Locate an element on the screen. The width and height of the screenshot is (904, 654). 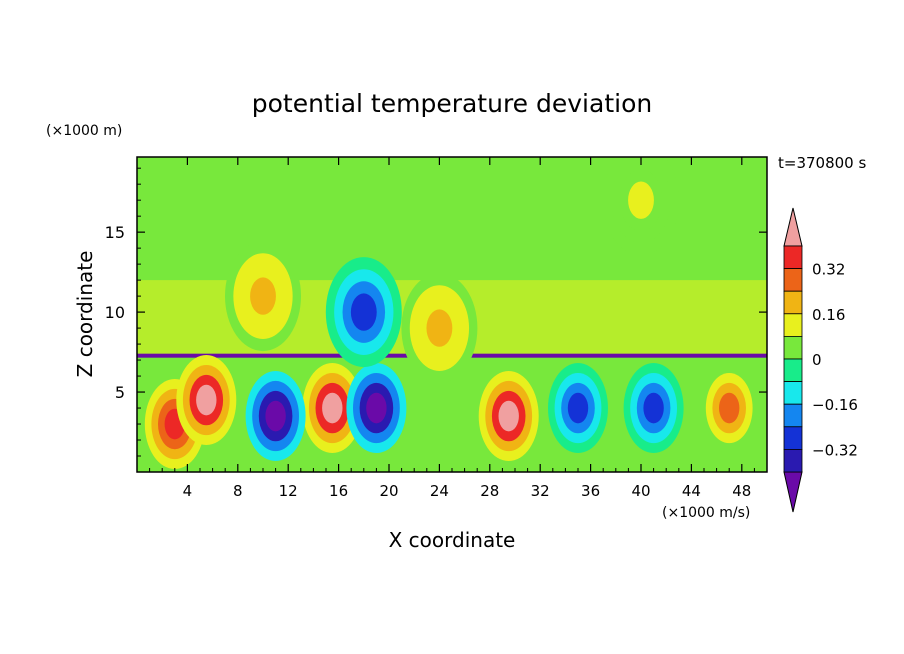
x-tick-label-8: 36 is located at coordinates (590, 491).